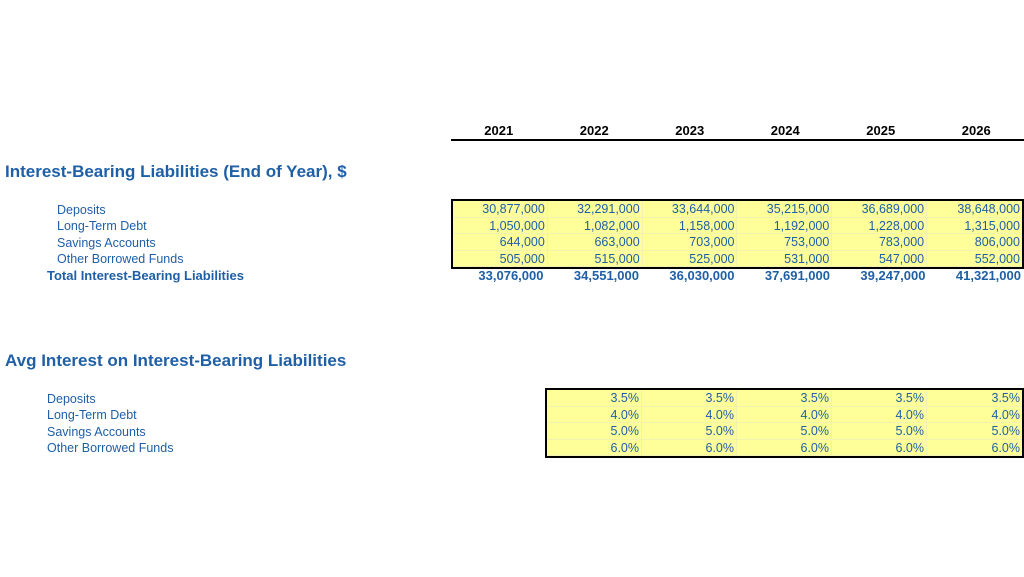 This screenshot has width=1024, height=577. I want to click on total-row-label: Total Interest-Bearing Liabilities, so click(145, 275).